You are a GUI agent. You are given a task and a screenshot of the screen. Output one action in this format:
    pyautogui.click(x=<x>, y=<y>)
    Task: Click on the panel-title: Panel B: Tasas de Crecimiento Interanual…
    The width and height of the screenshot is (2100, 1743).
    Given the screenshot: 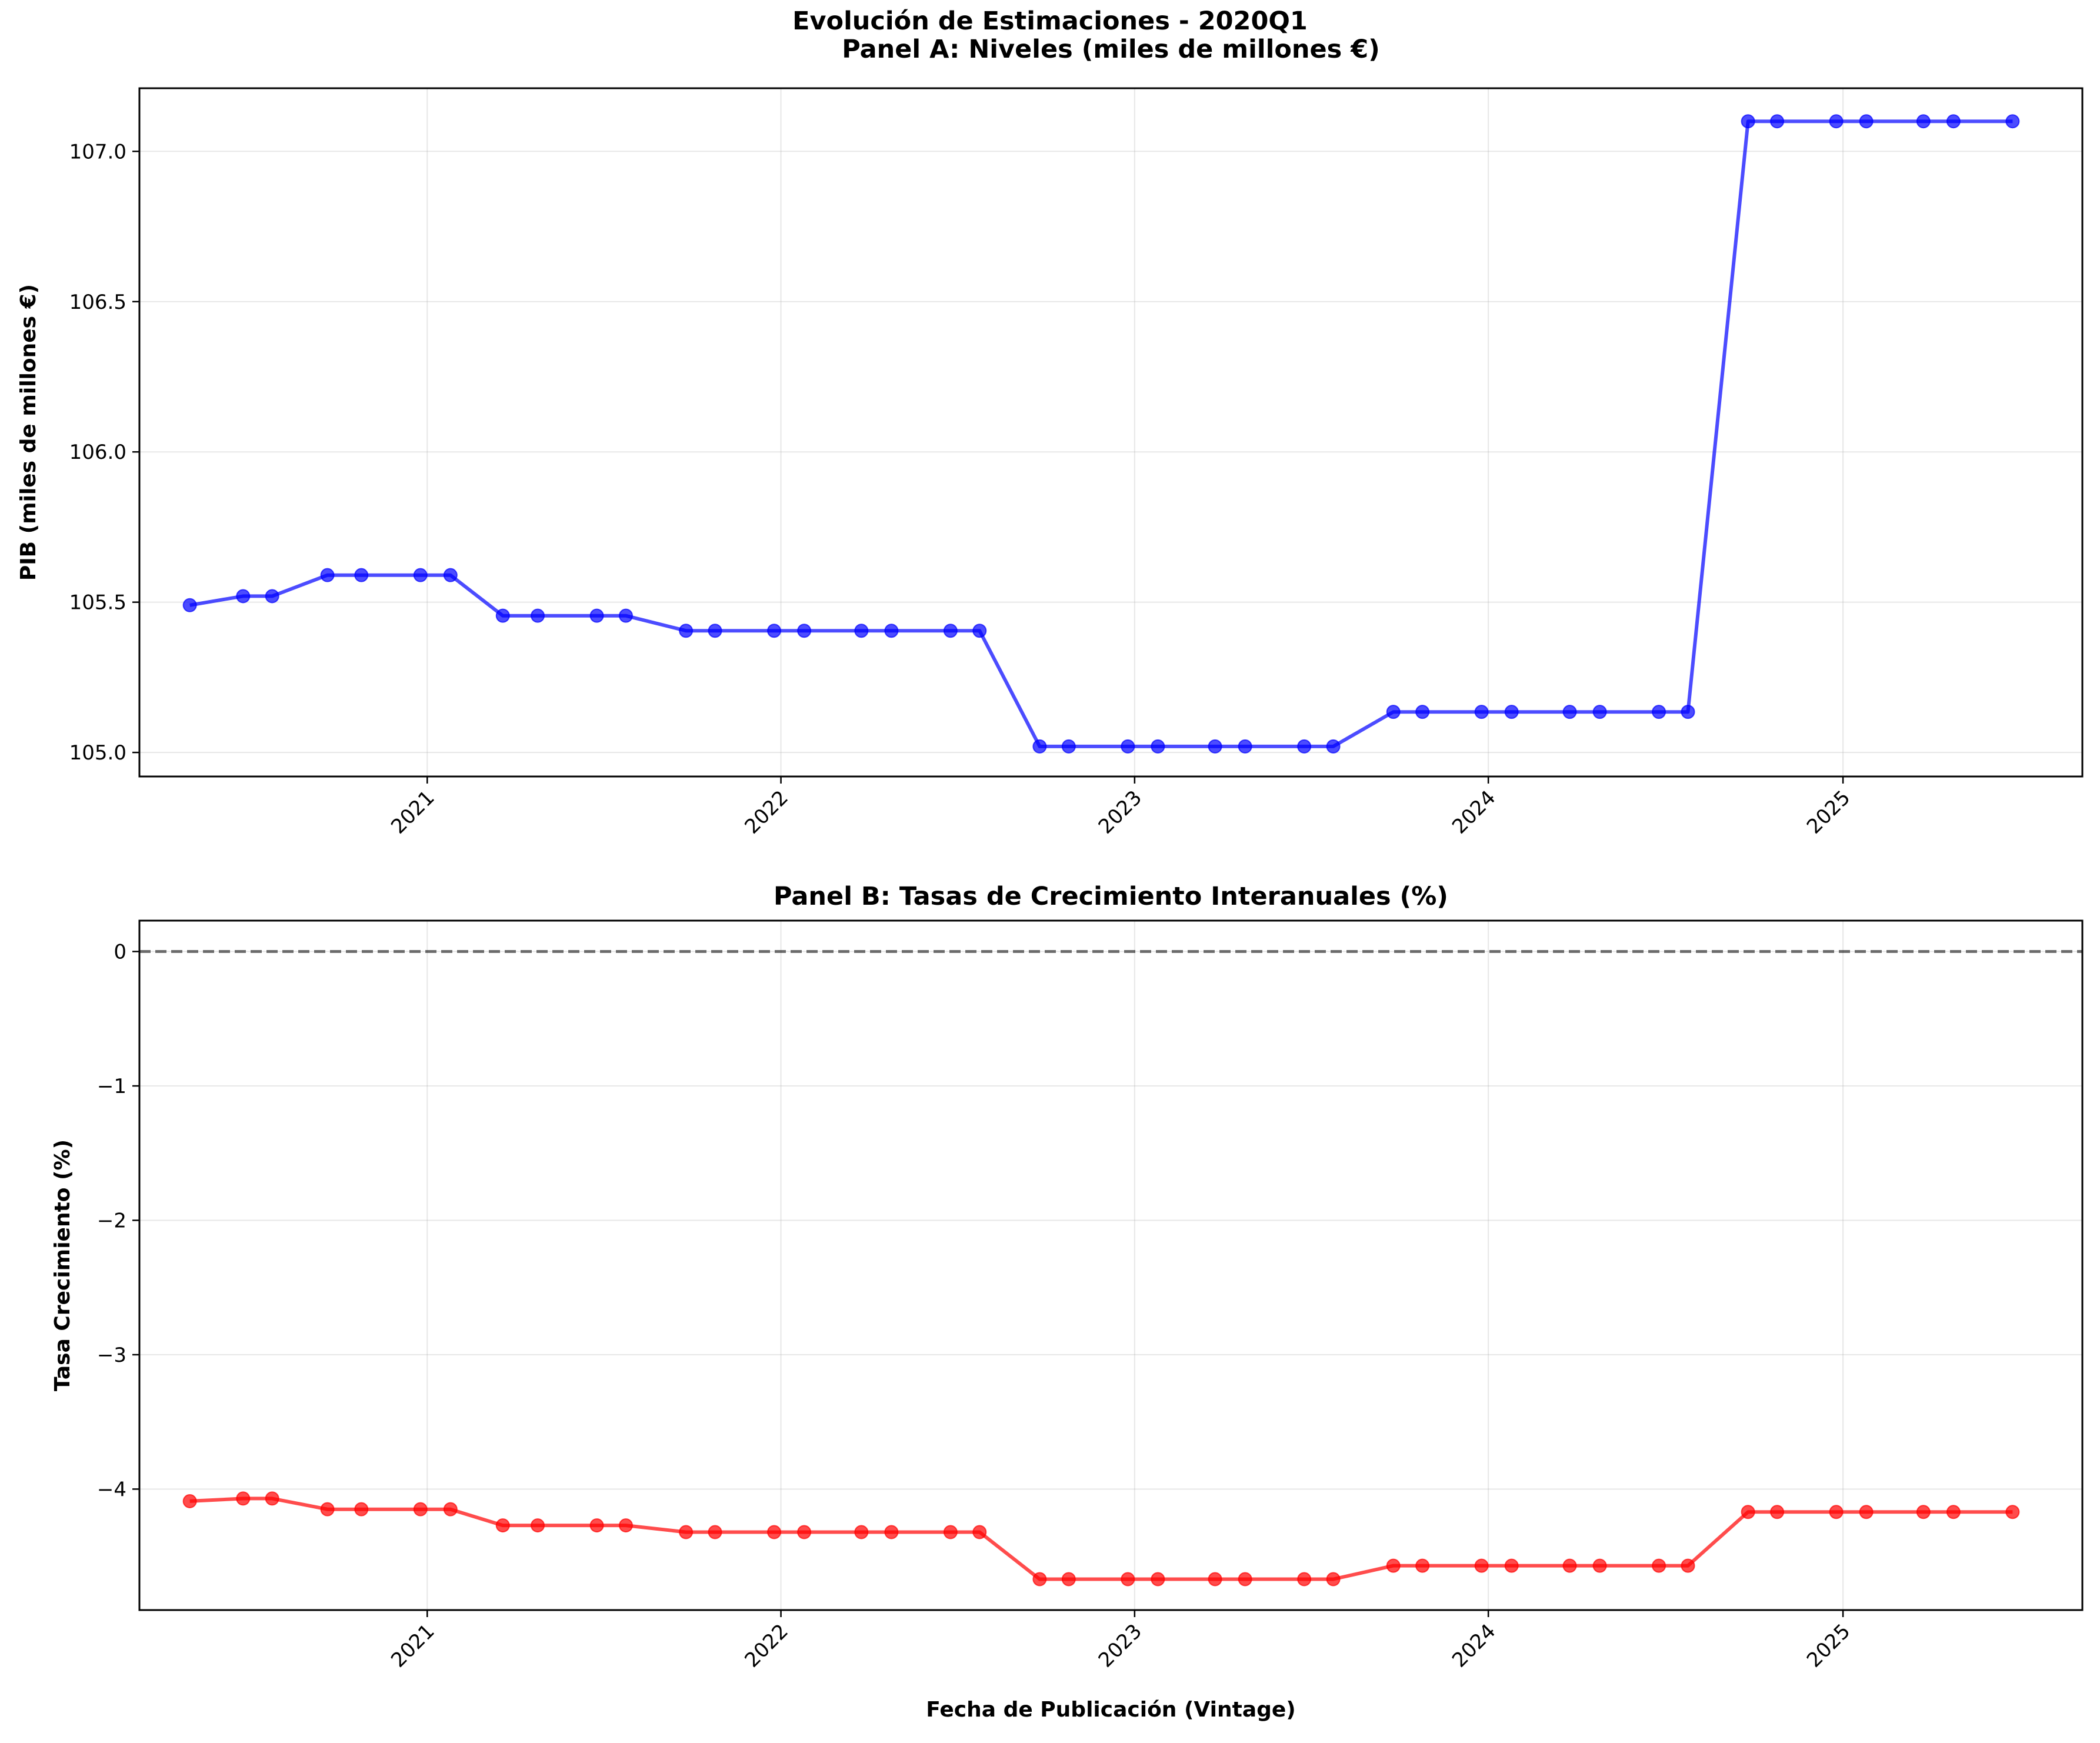 What is the action you would take?
    pyautogui.click(x=1111, y=896)
    